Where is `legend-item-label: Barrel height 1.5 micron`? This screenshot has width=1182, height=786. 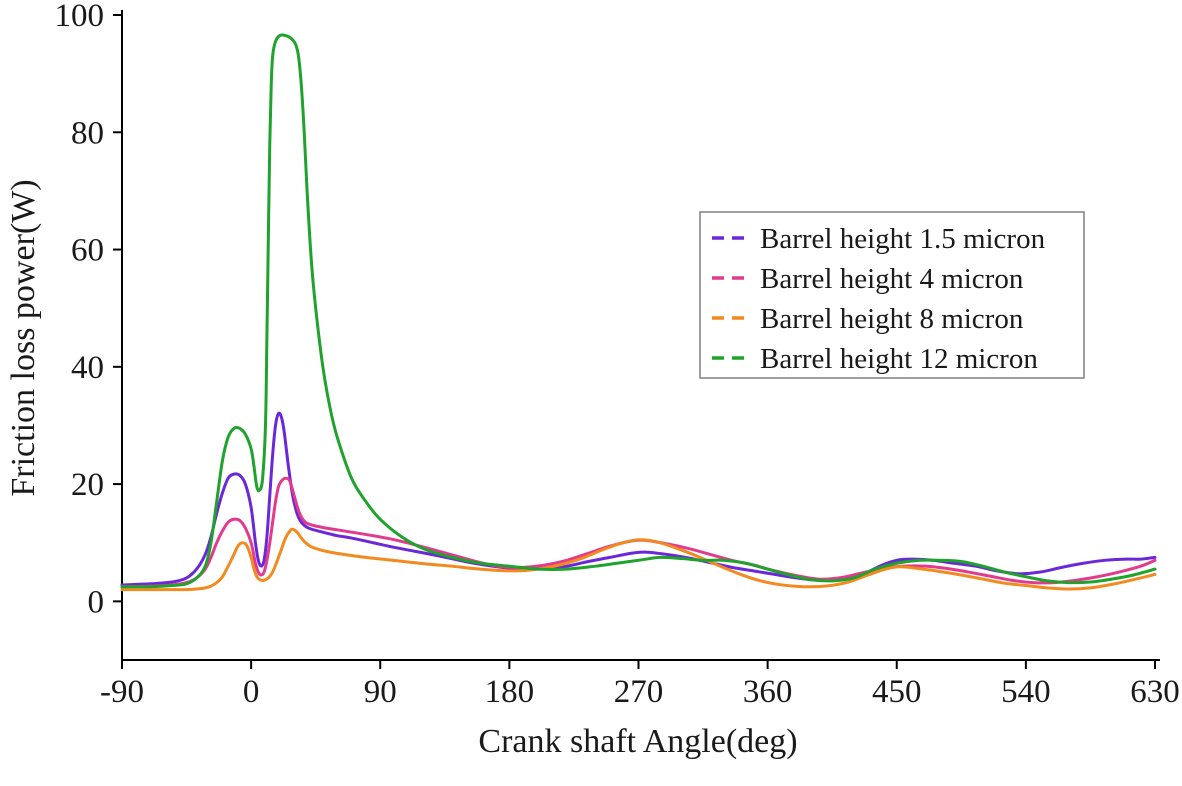 legend-item-label: Barrel height 1.5 micron is located at coordinates (903, 239).